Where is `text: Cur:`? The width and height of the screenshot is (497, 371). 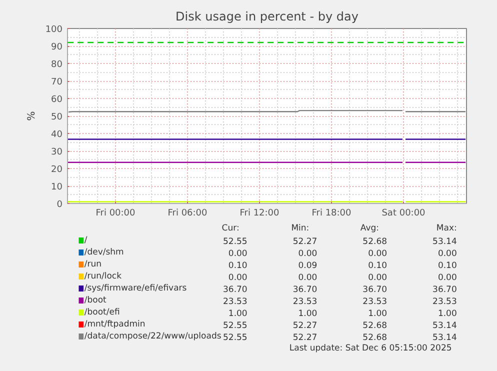 text: Cur: is located at coordinates (231, 229).